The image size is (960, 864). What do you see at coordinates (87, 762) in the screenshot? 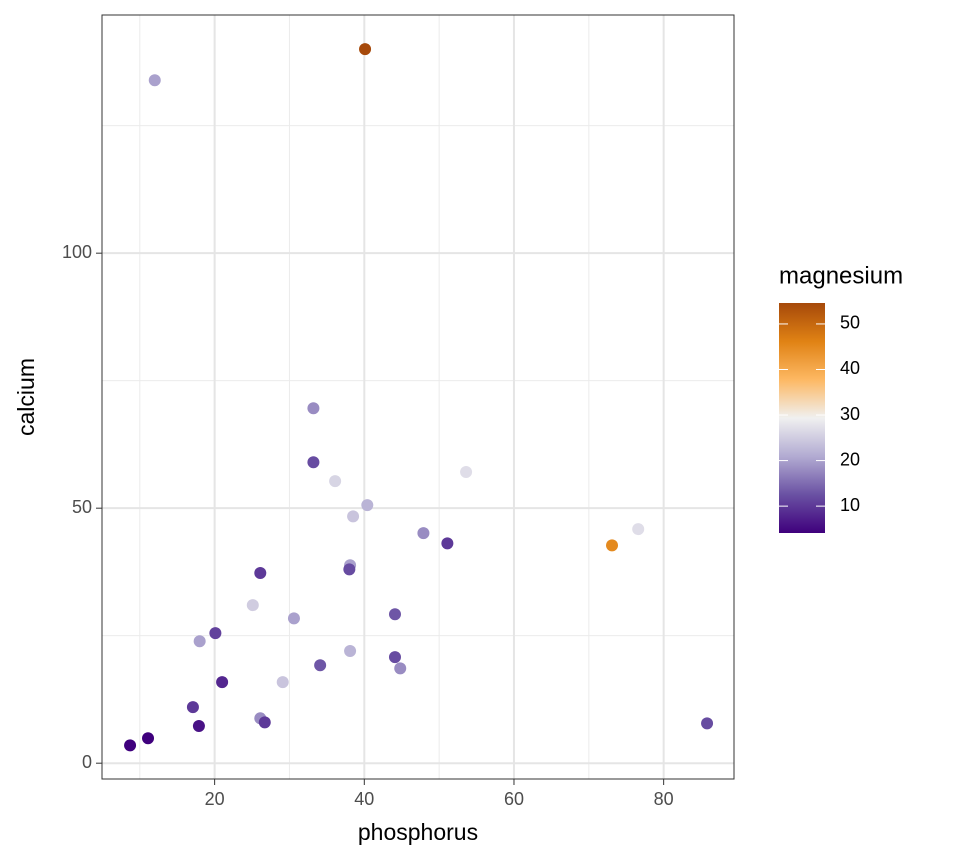
I see `y-tick-label: 0` at bounding box center [87, 762].